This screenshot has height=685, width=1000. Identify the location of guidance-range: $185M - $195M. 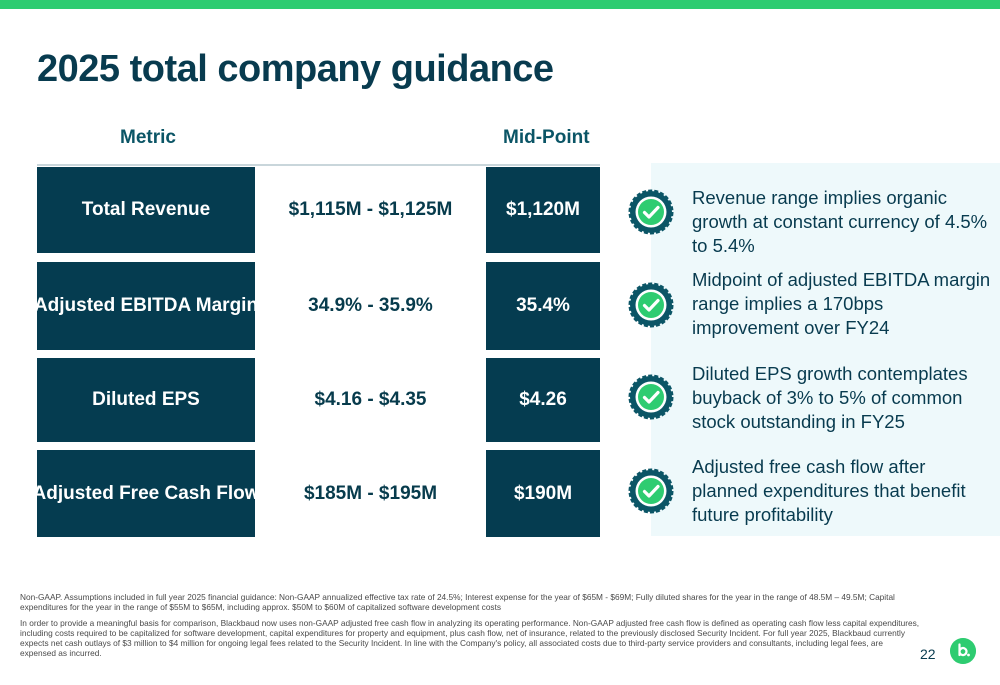
(370, 493).